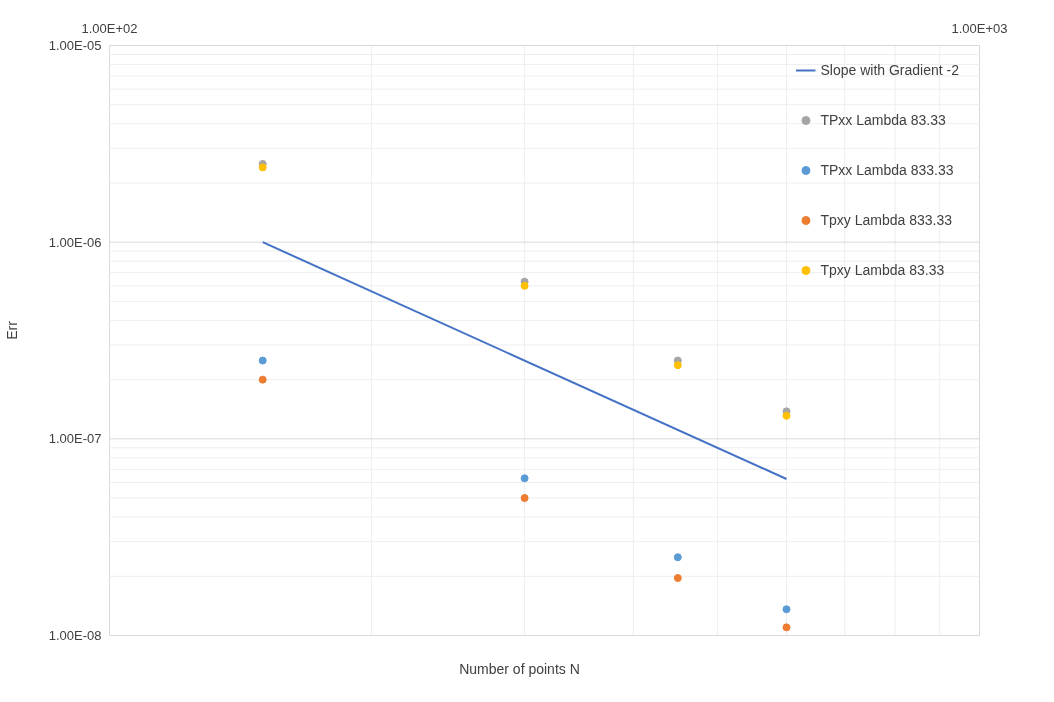 This screenshot has height=702, width=1054. I want to click on y-tick-label: 1.00E-05, so click(75, 45).